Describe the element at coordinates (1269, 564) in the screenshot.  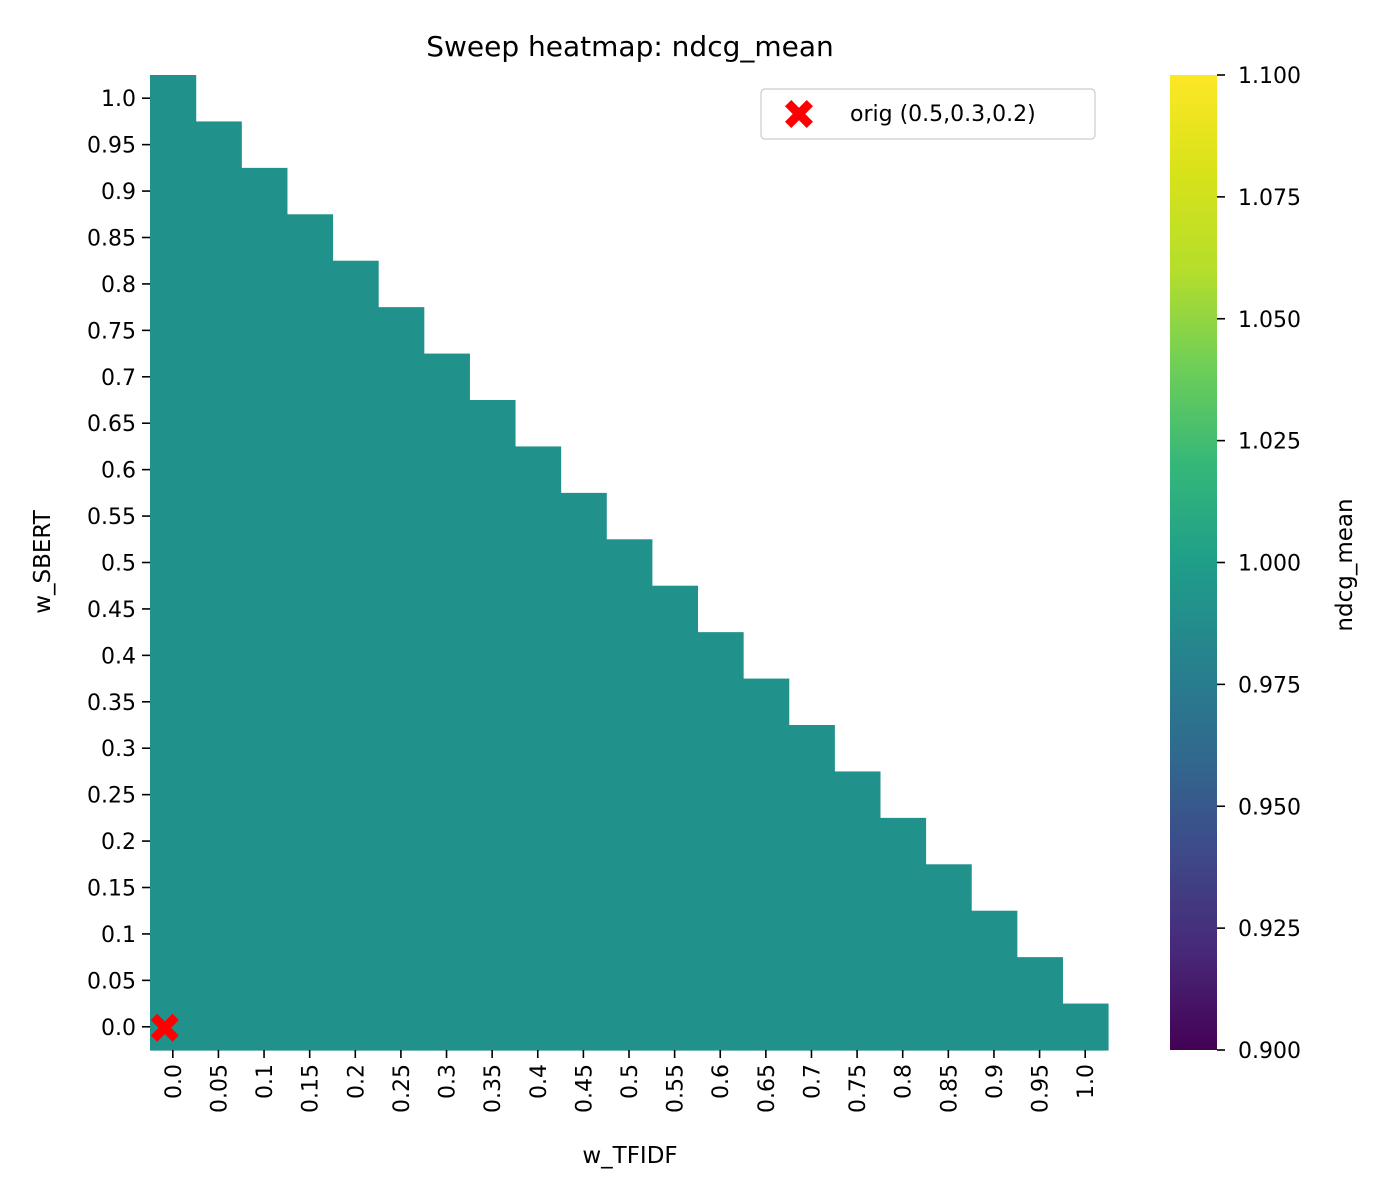
I see `colorbar-tick-label: 1.000` at that location.